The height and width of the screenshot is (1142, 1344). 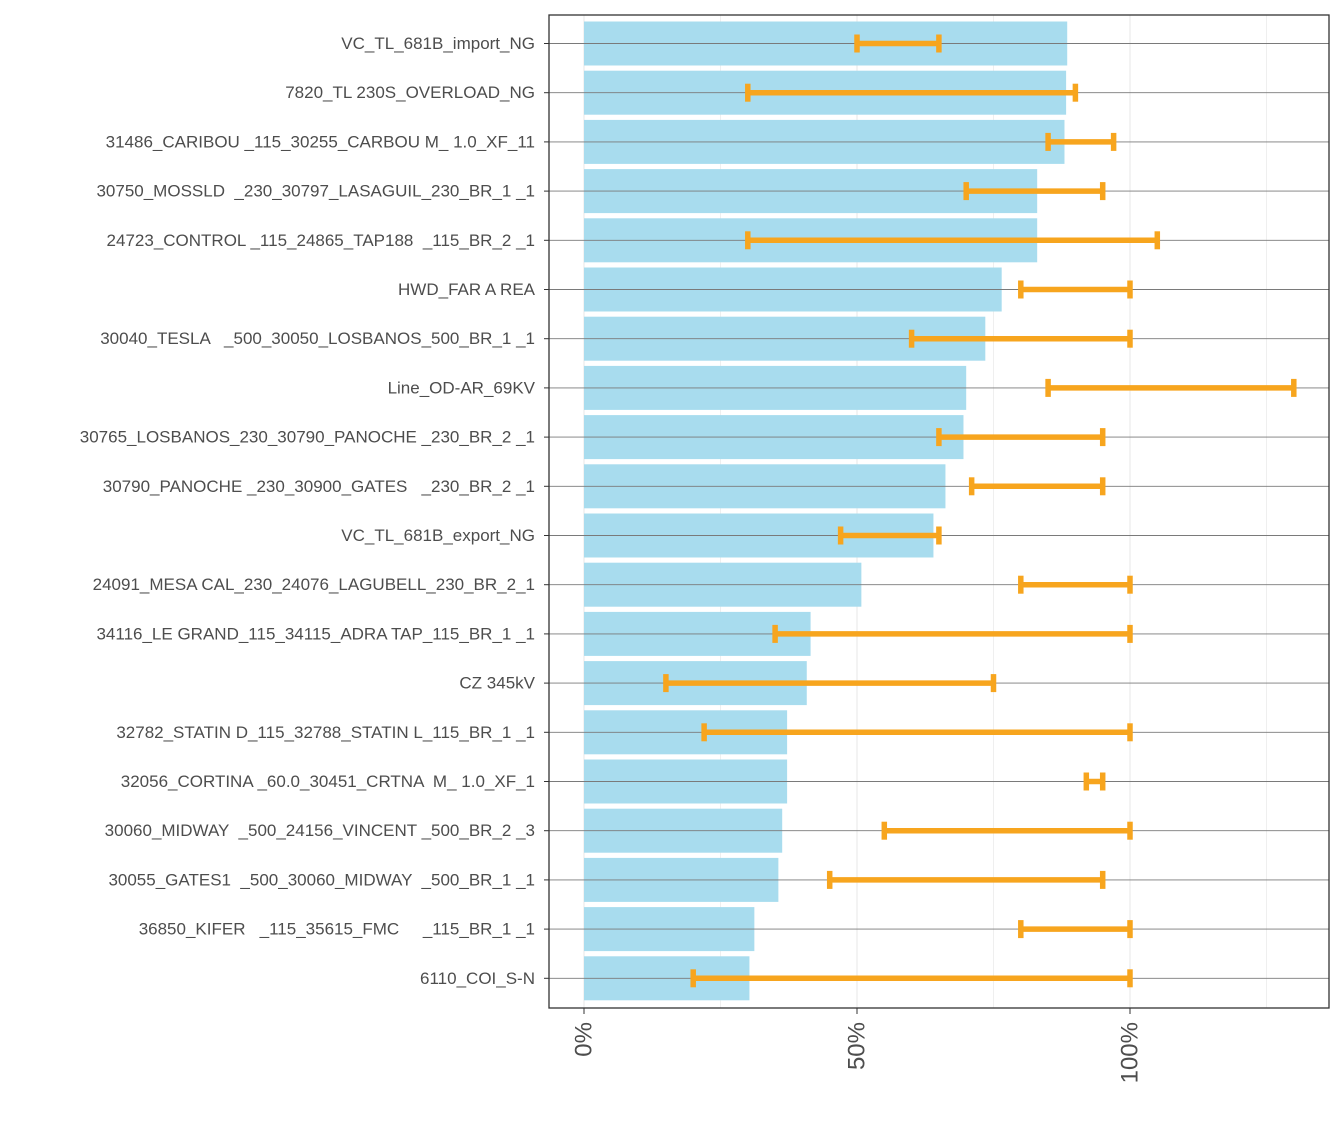 I want to click on category-label: 7820_TL 230S_OVERLOAD_NG, so click(x=410, y=92).